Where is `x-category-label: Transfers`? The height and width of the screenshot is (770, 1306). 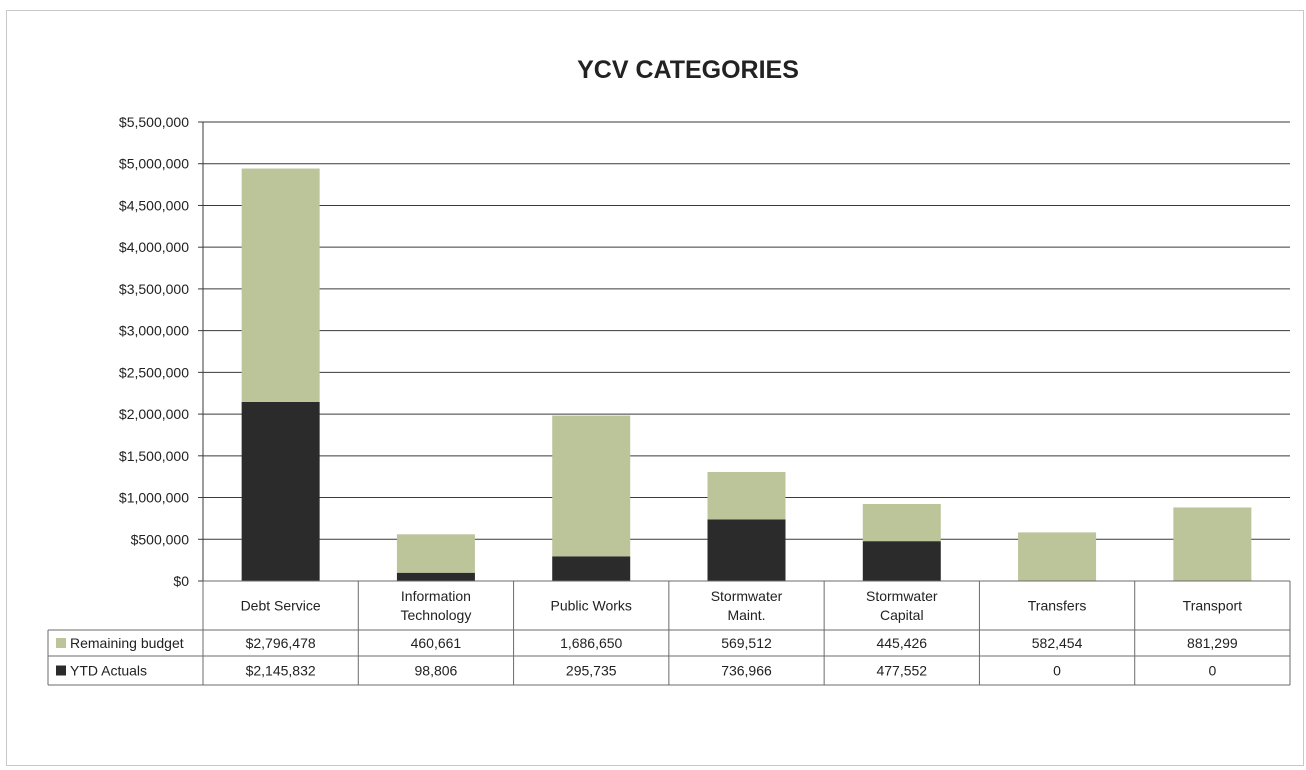 x-category-label: Transfers is located at coordinates (1057, 606).